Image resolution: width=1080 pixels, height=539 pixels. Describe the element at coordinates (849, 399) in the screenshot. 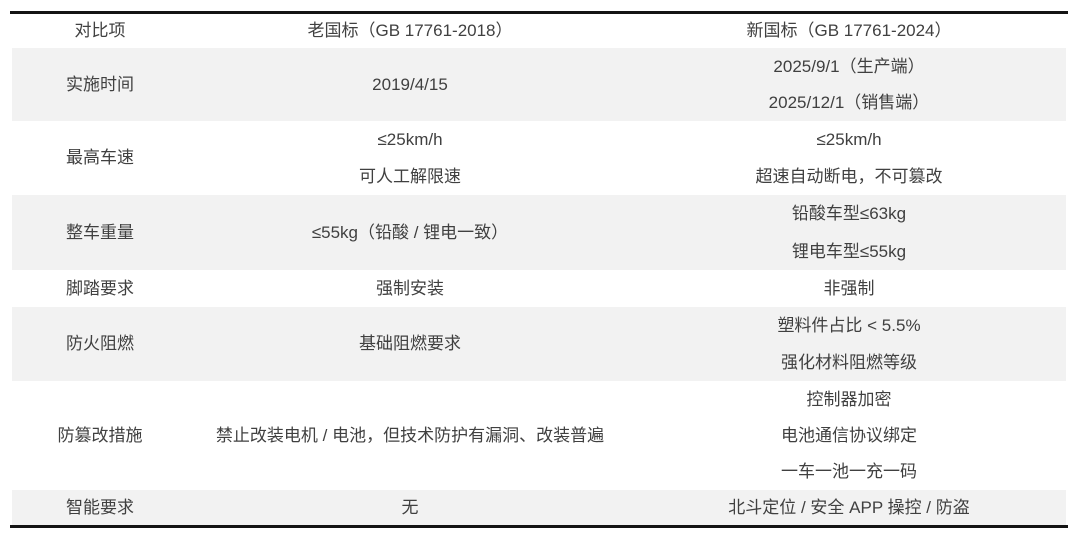

I see `cell-text: 控制器加密` at that location.